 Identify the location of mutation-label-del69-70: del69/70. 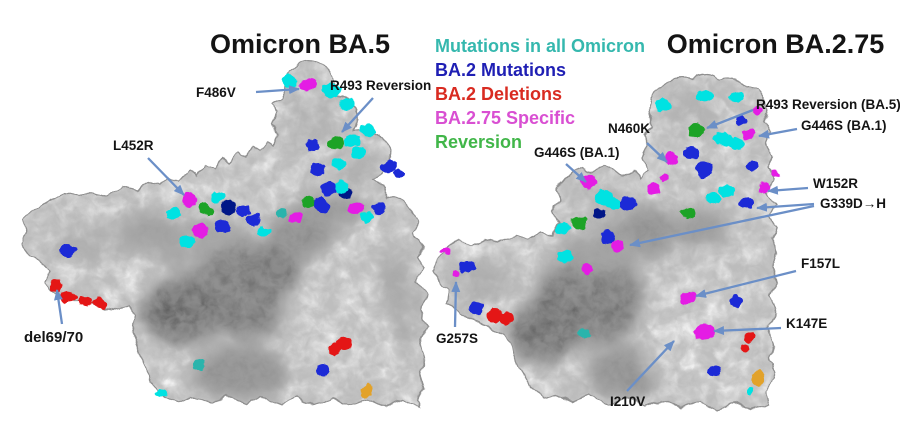
(54, 337).